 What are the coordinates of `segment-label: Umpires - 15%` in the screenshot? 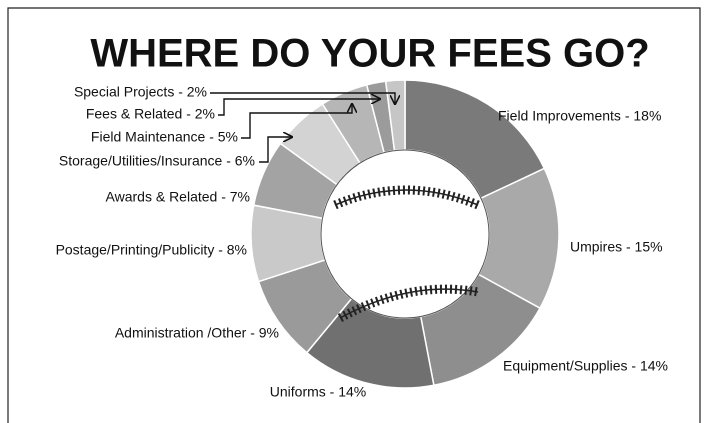 It's located at (616, 247).